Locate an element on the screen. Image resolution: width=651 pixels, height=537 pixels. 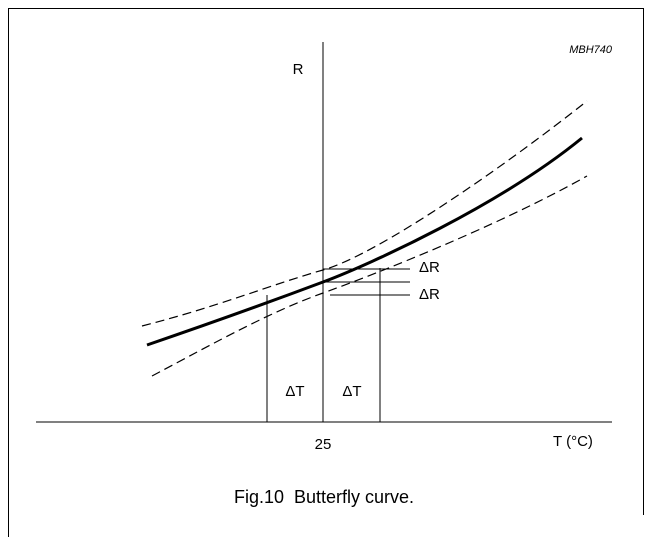
y-axis-label: R is located at coordinates (298, 69).